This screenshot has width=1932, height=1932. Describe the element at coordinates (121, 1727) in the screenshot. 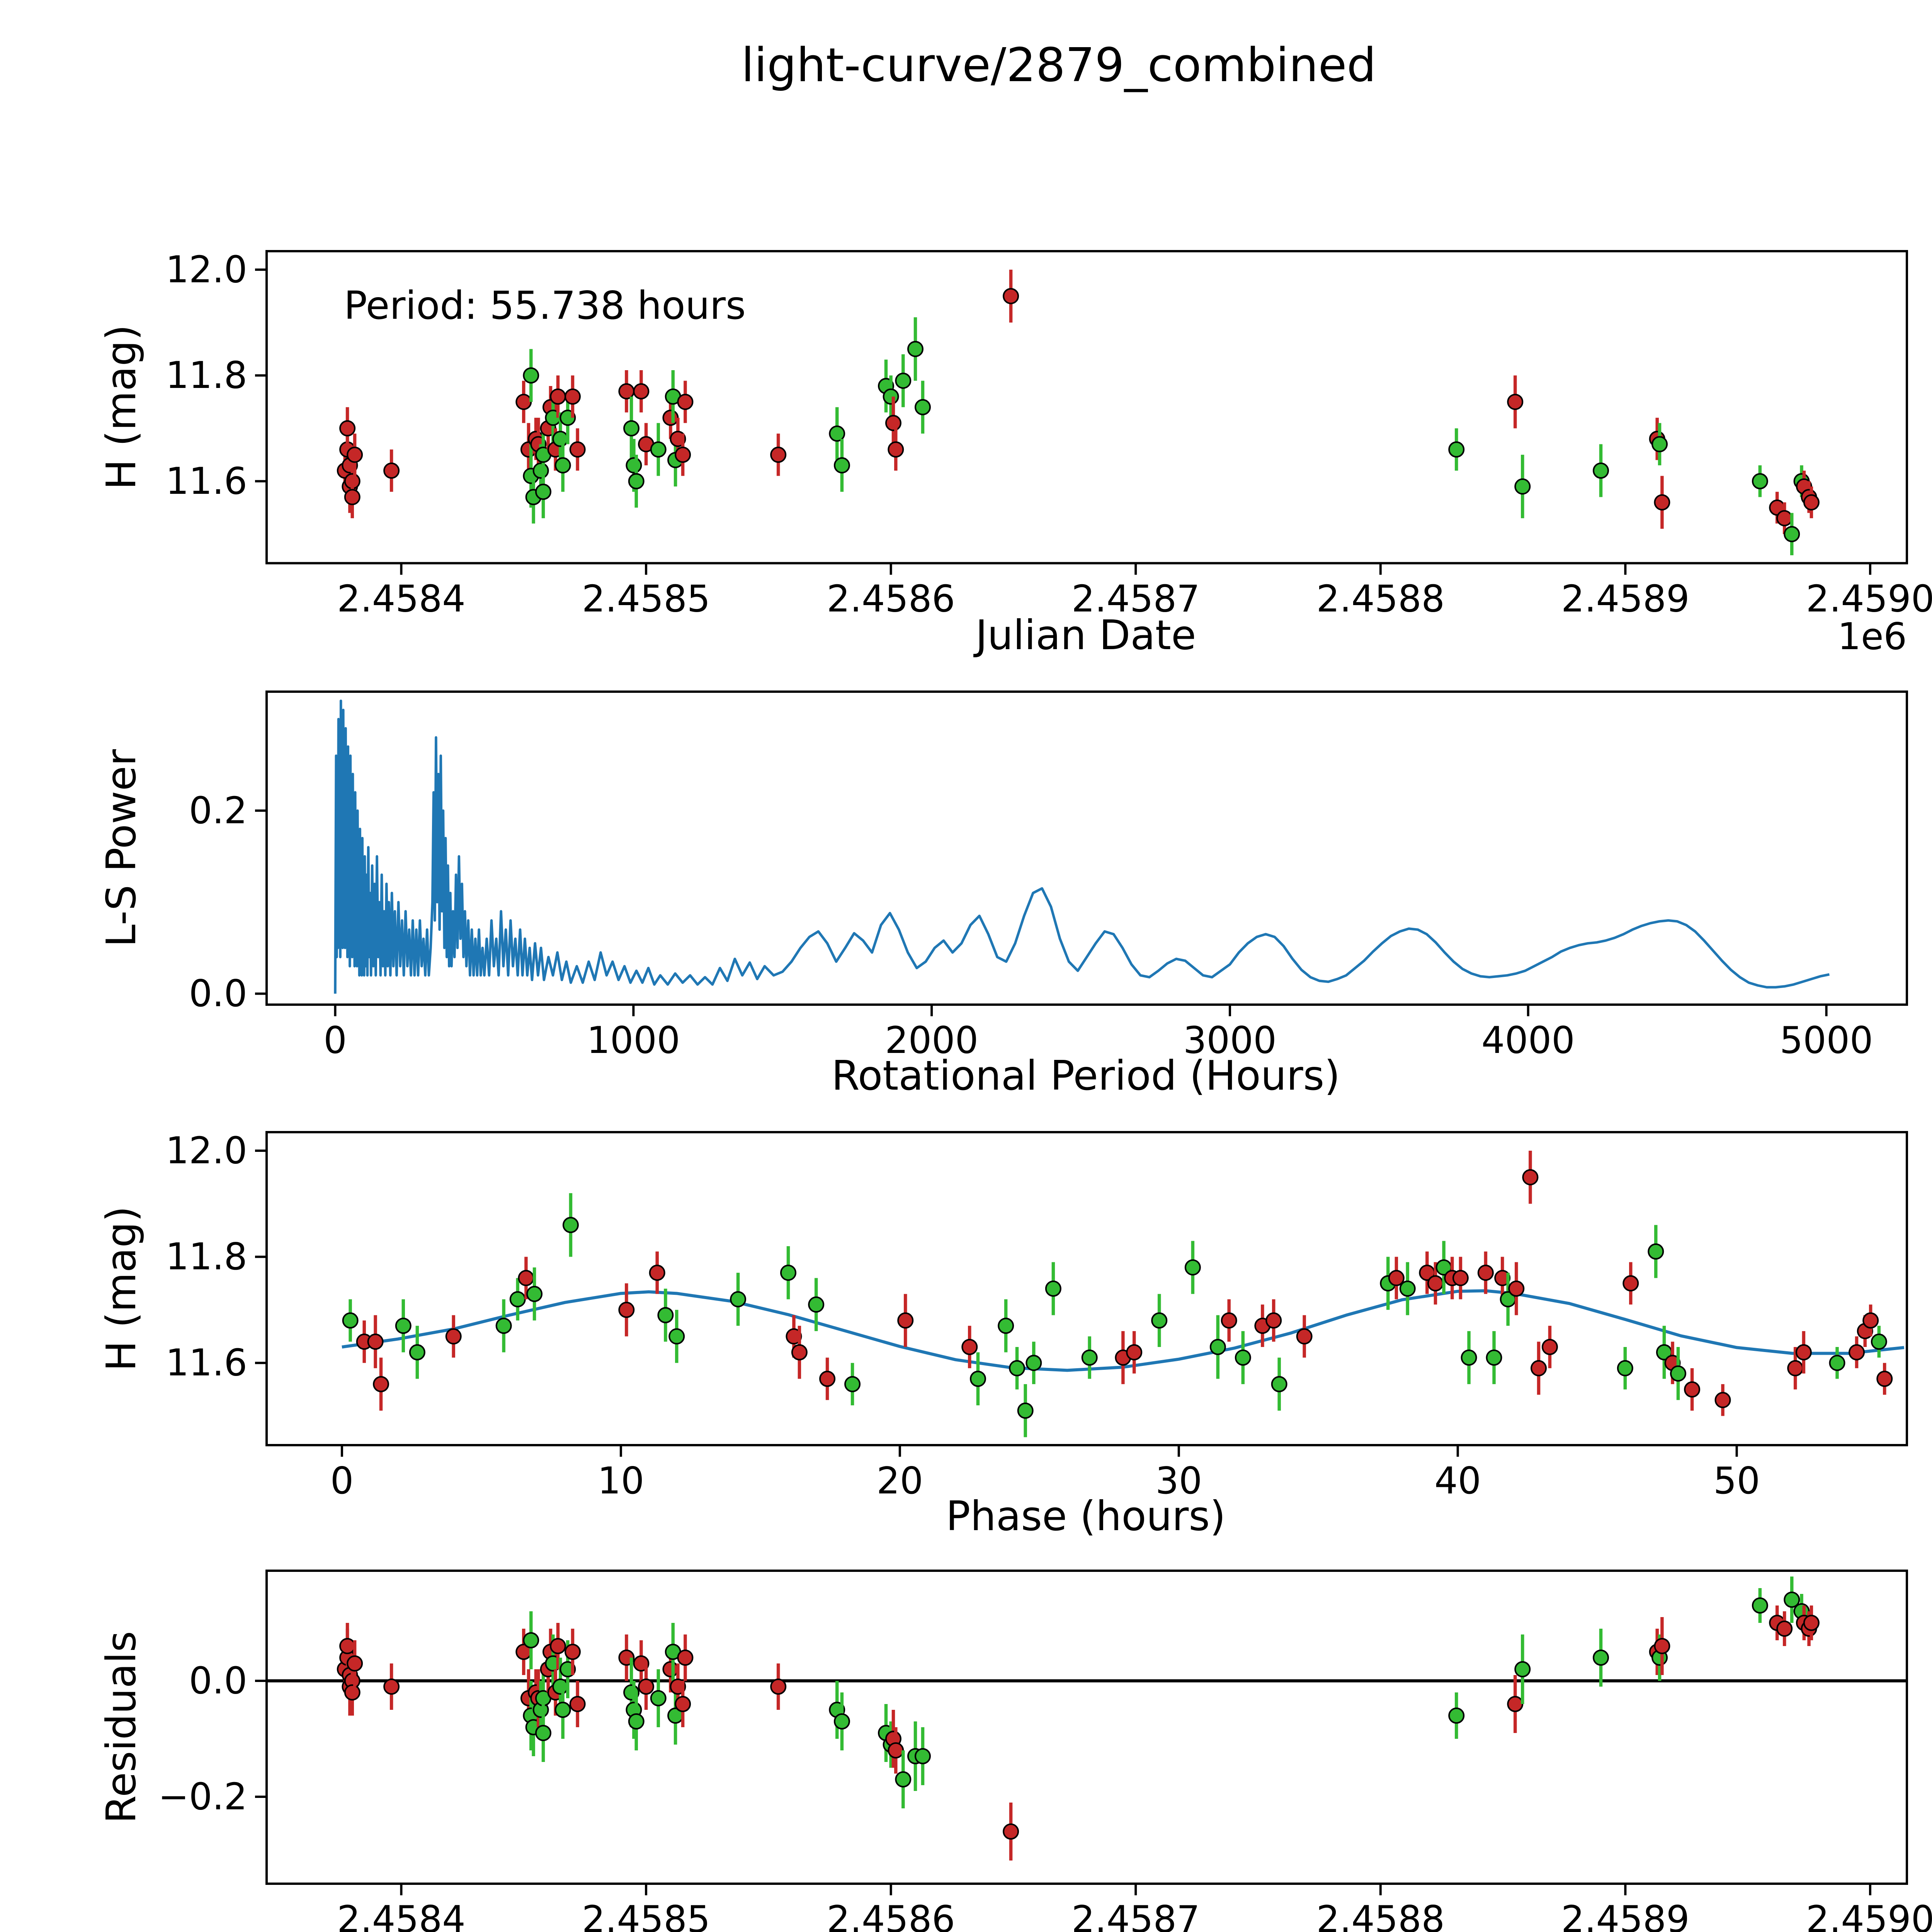

I see `ylabel-residuals: Residuals` at that location.